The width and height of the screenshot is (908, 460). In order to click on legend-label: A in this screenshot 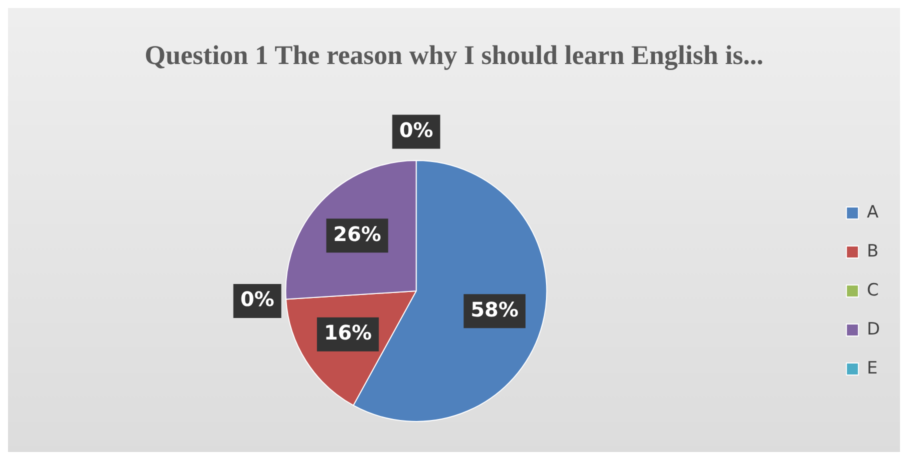, I will do `click(872, 212)`.